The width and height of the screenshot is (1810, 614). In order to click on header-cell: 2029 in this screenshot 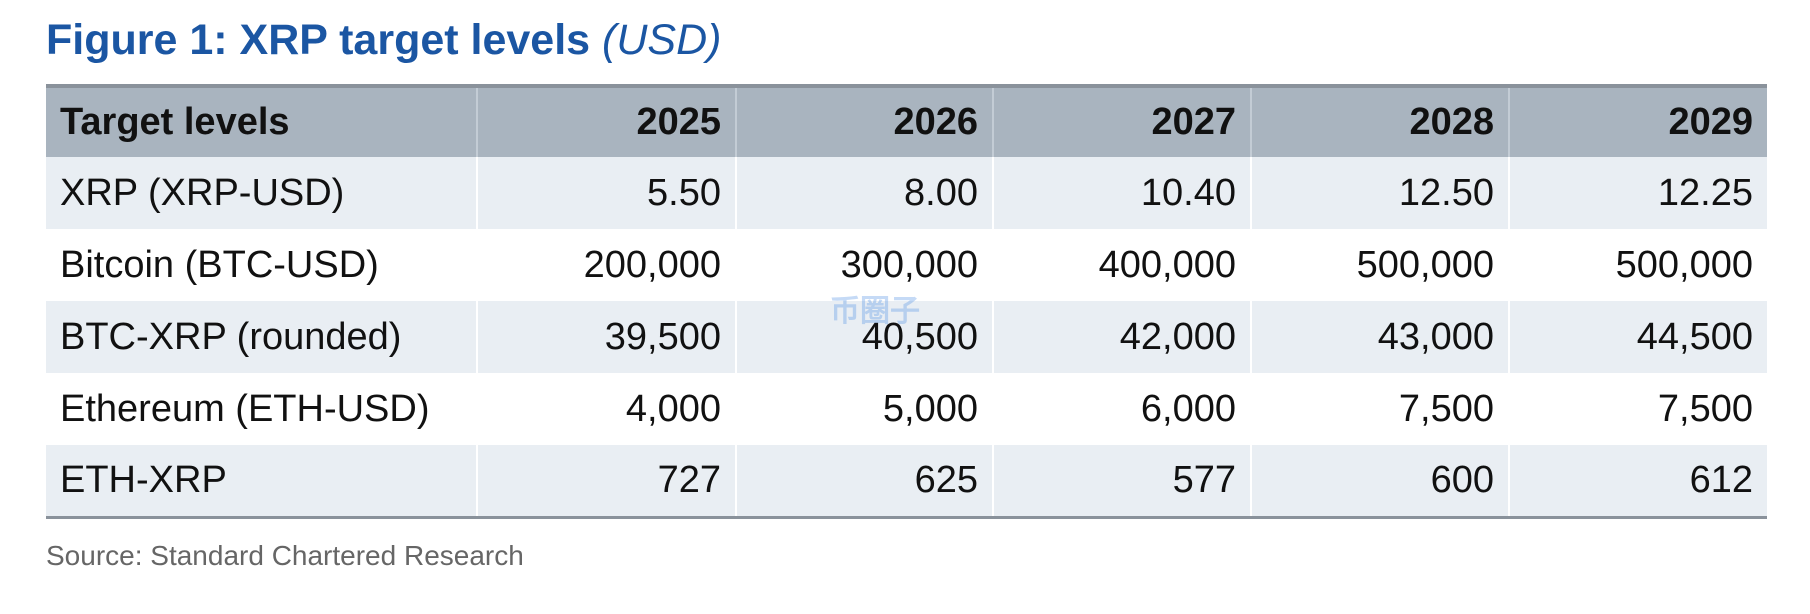, I will do `click(1637, 121)`.